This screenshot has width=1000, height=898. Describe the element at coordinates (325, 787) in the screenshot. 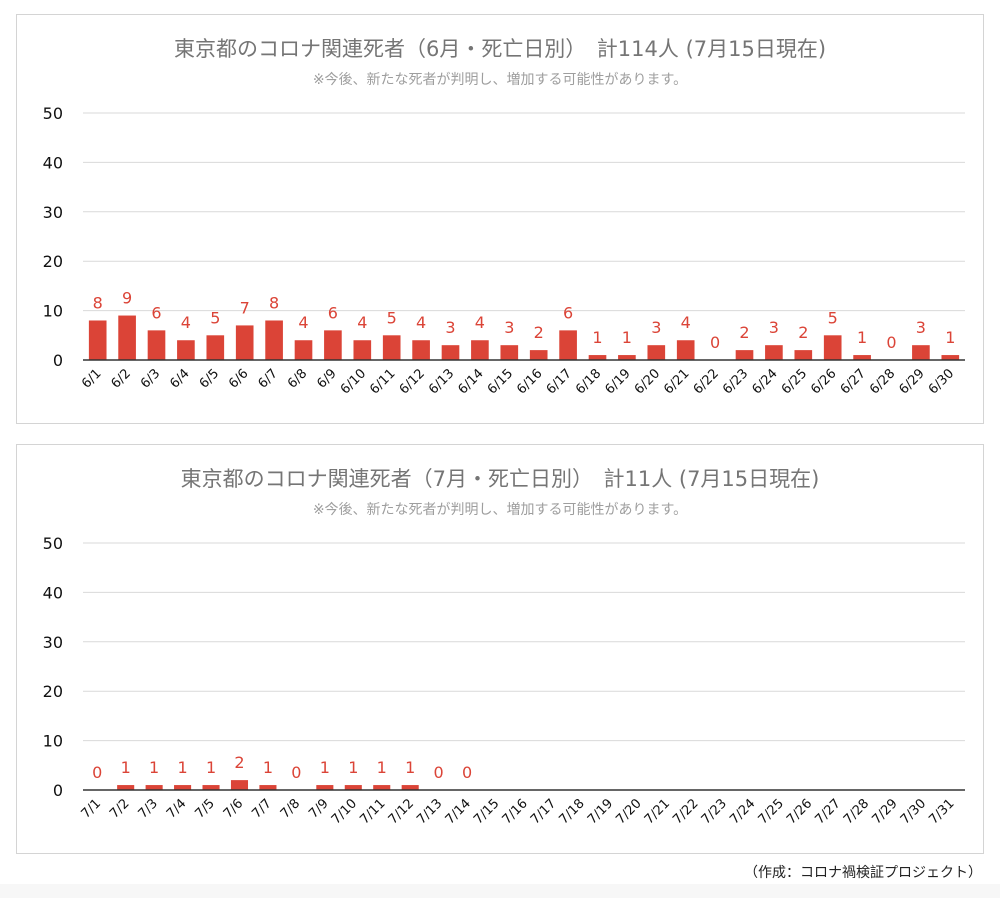

I see `bar-7/9` at that location.